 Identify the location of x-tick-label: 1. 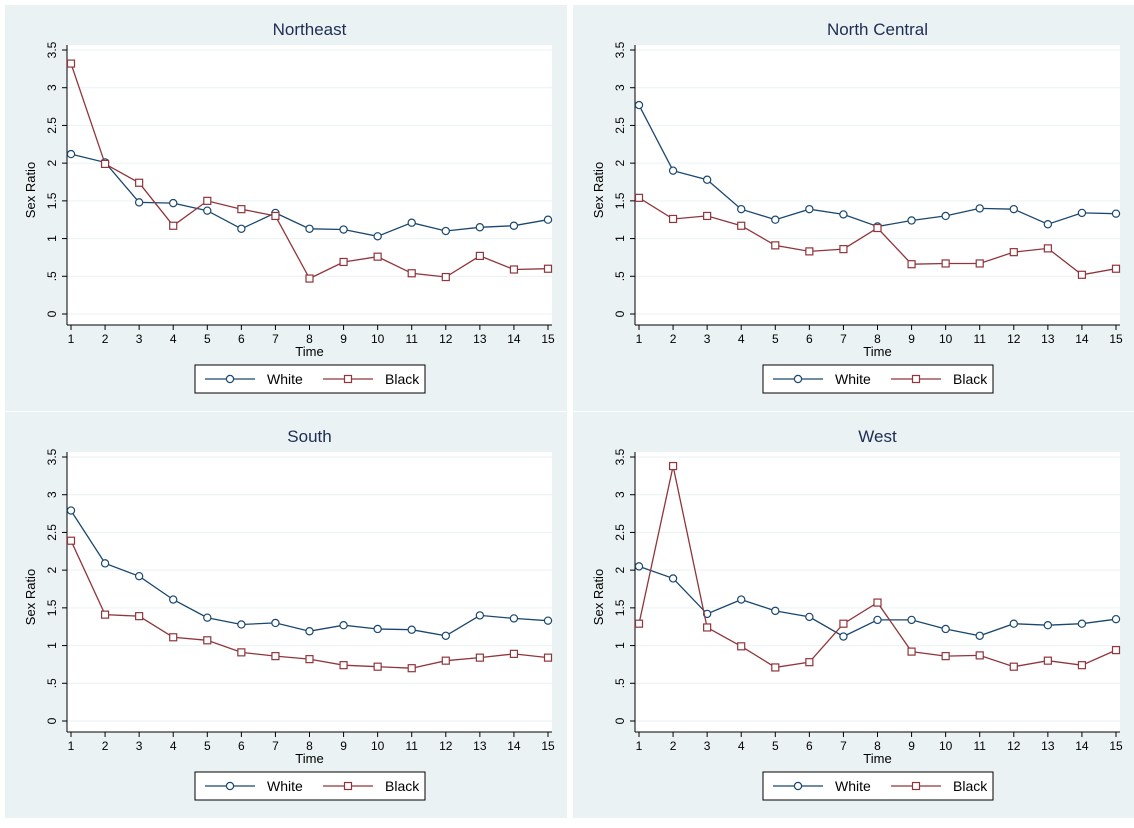
(71, 339).